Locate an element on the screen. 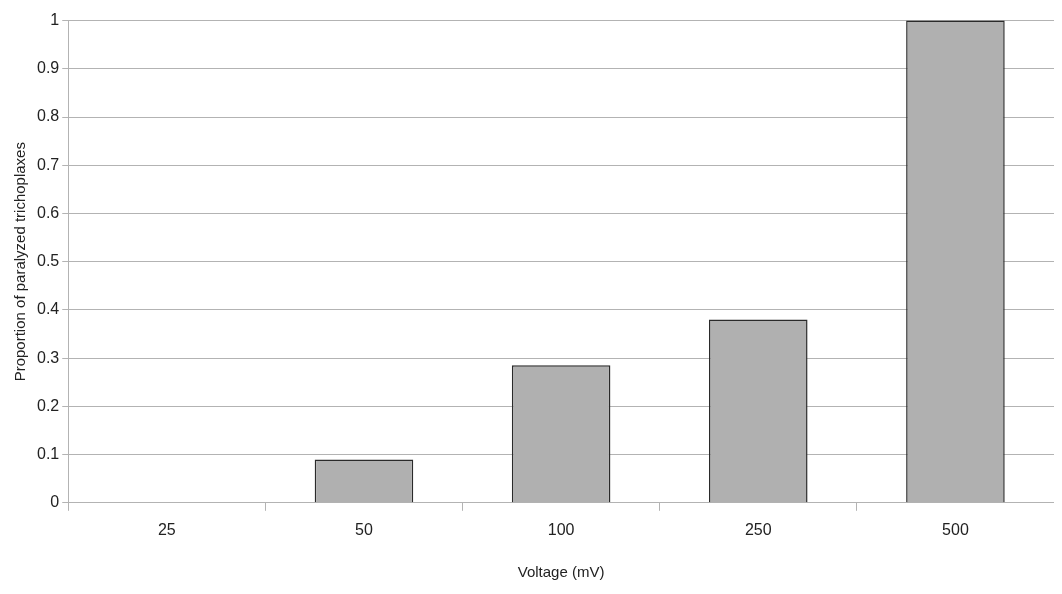 The height and width of the screenshot is (594, 1062). y-tick-label: 0.5 is located at coordinates (48, 261).